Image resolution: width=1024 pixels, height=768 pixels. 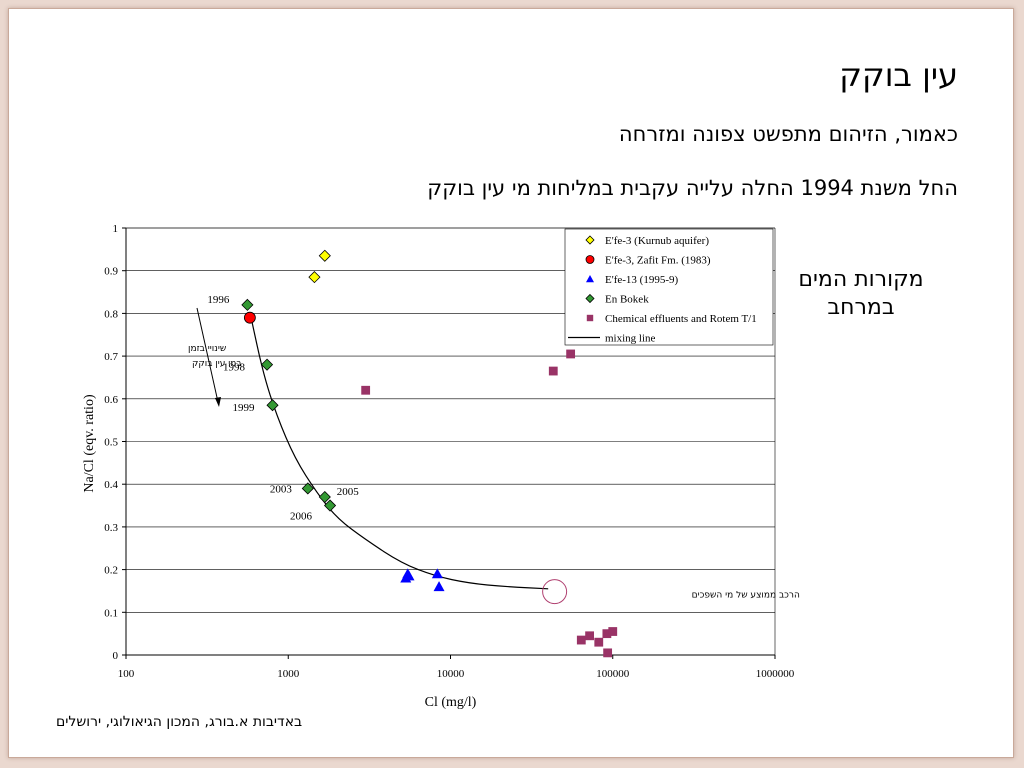 I want to click on legend-entry: E'fe-3 (Kurnub aquifer), so click(x=657, y=241).